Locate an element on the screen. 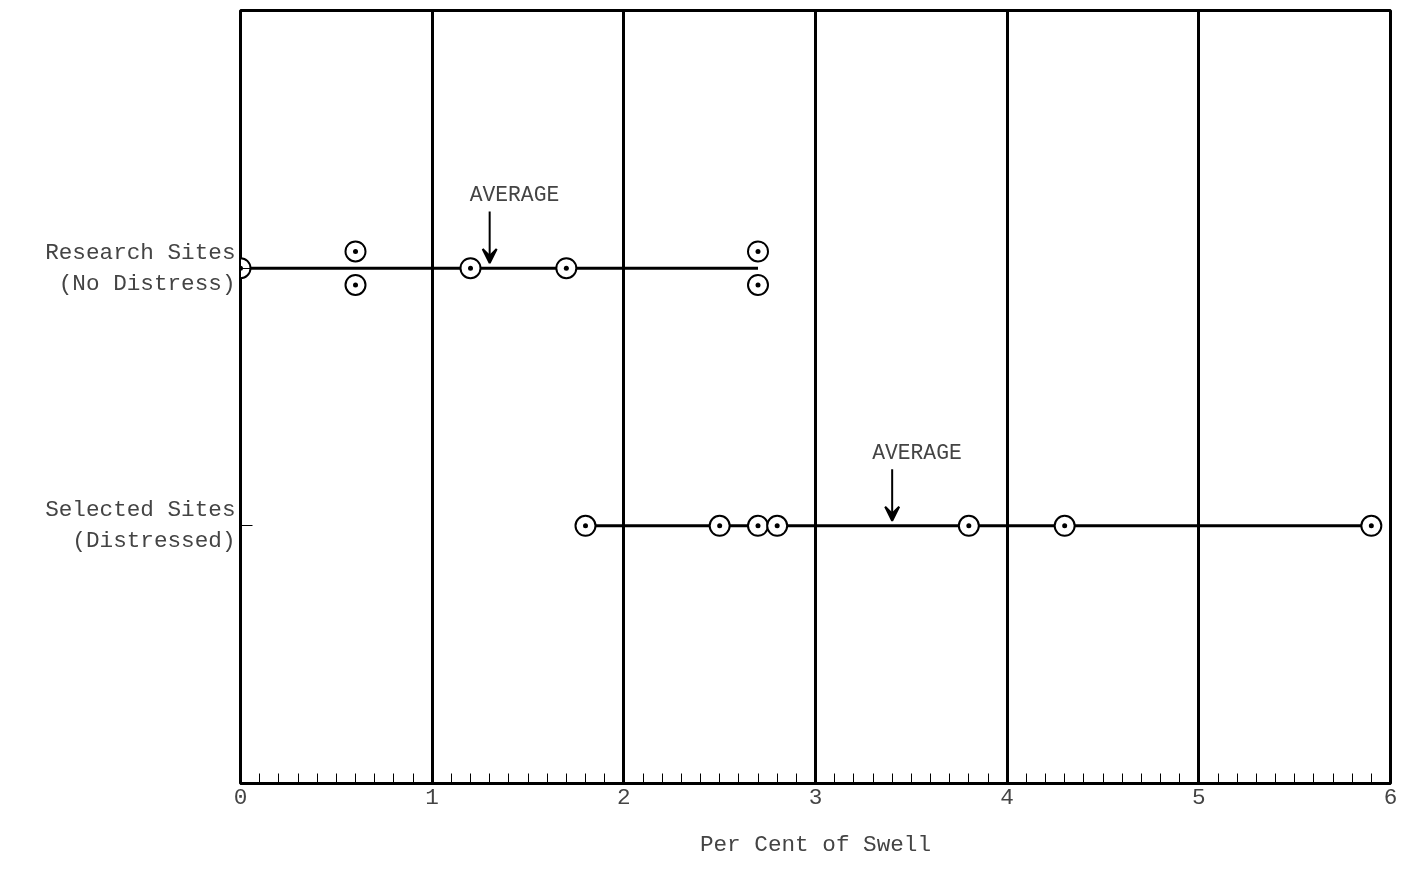 This screenshot has height=873, width=1418. y-tick-label: Selected Sites (Distressed) is located at coordinates (140, 526).